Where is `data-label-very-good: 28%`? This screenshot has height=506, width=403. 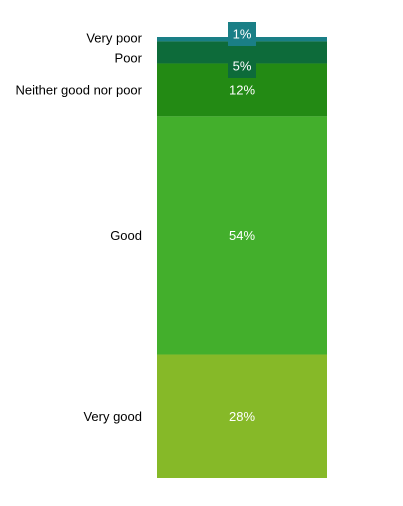
data-label-very-good: 28% is located at coordinates (242, 416).